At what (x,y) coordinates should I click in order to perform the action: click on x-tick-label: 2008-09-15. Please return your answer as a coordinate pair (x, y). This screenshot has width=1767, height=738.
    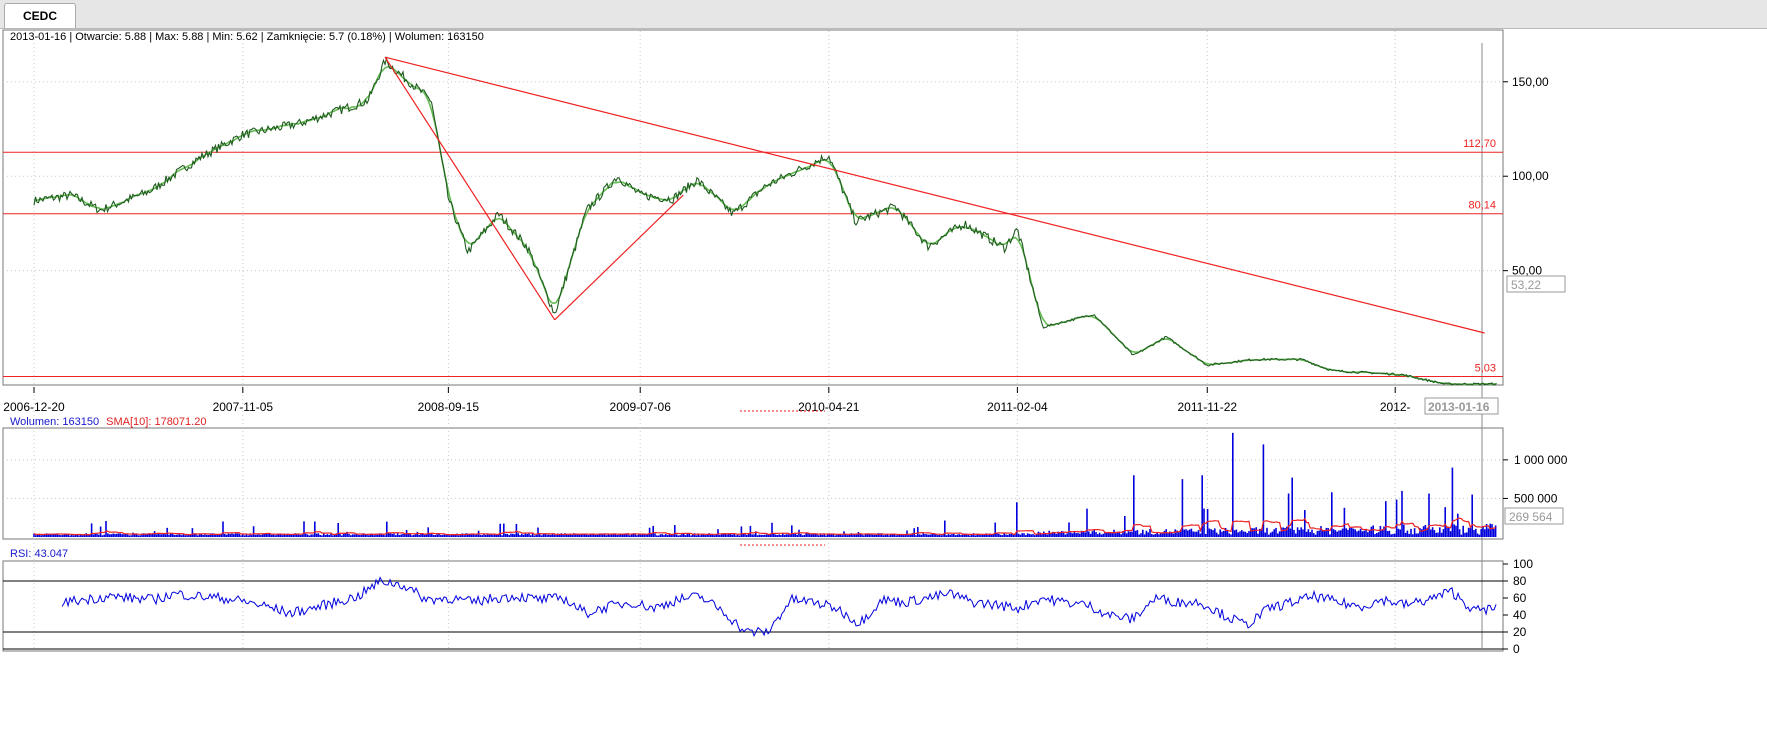
    Looking at the image, I should click on (449, 407).